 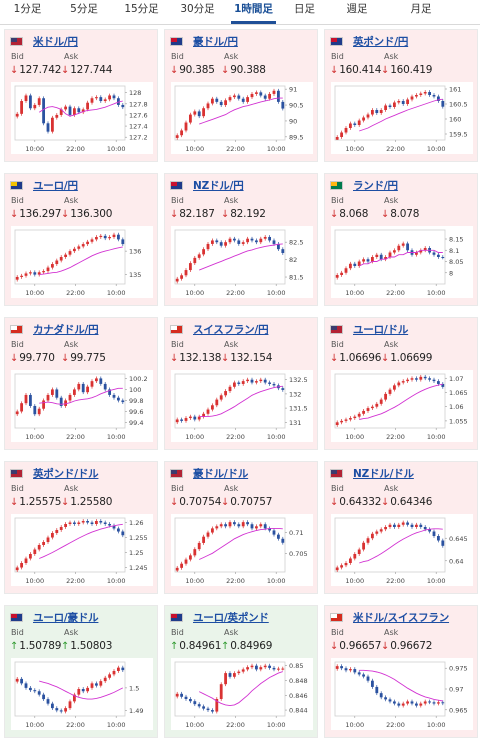 What do you see at coordinates (383, 473) in the screenshot?
I see `currency-pair-link: NZドル/ドル` at bounding box center [383, 473].